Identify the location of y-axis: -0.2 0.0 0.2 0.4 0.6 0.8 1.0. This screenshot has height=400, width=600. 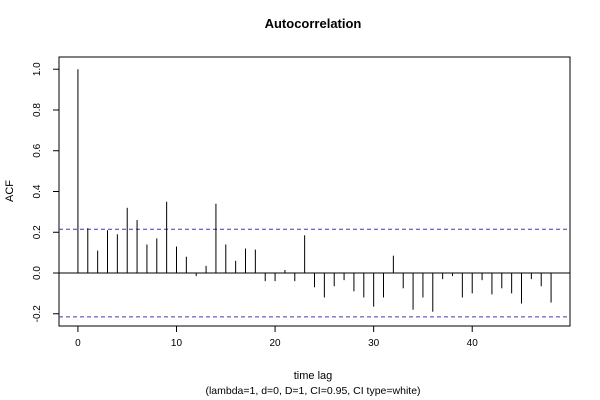
(46, 192).